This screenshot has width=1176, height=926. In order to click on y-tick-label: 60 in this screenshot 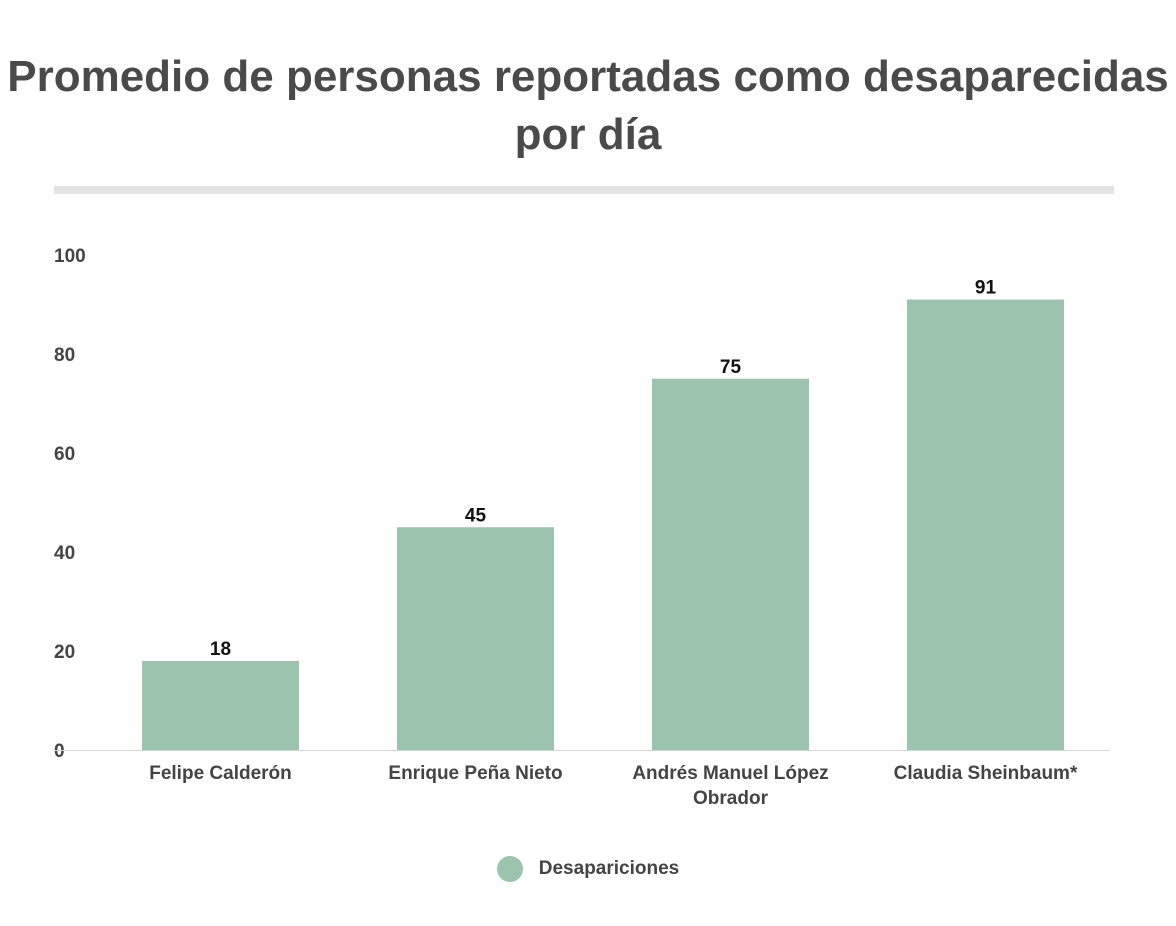, I will do `click(64, 454)`.